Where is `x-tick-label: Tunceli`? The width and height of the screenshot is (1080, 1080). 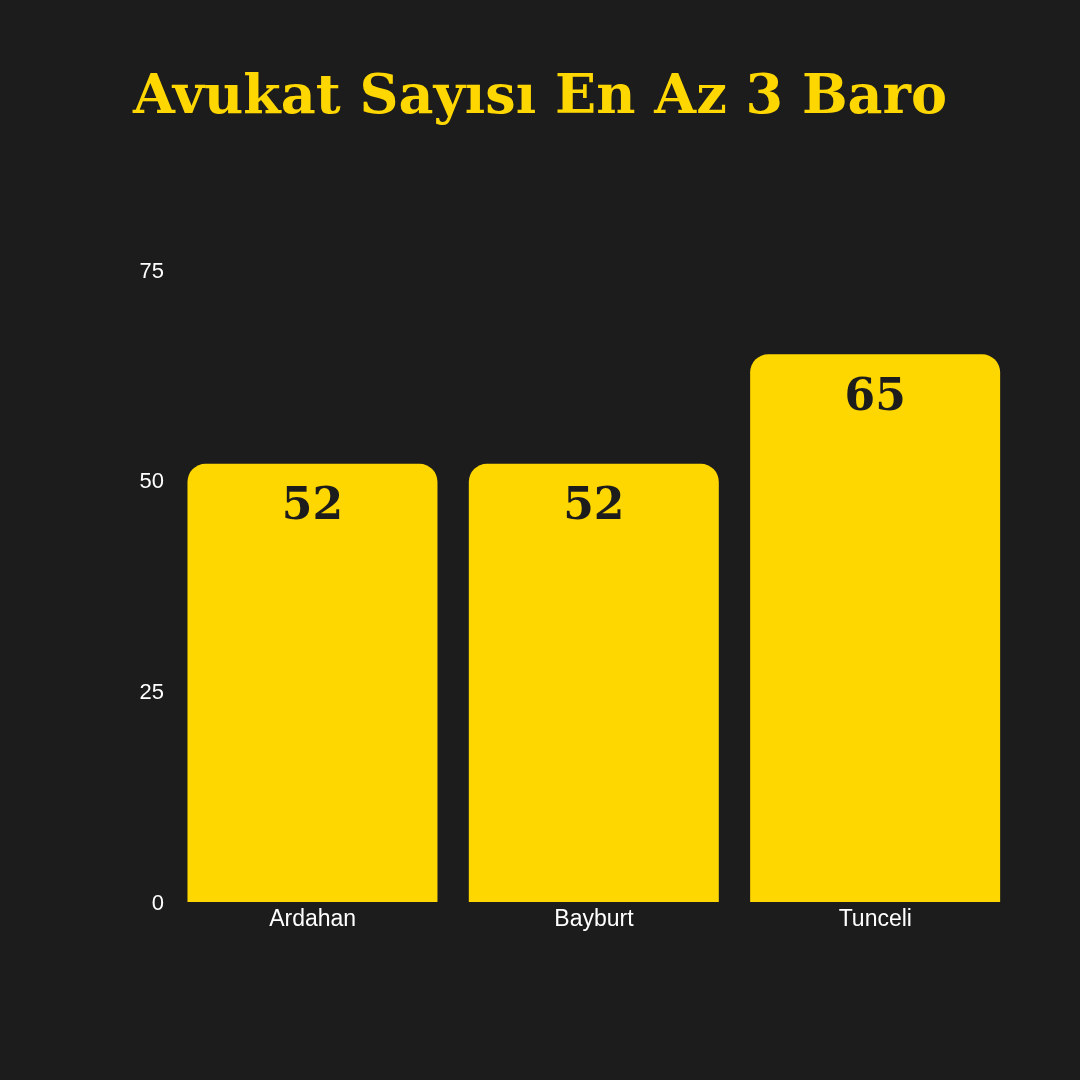 x-tick-label: Tunceli is located at coordinates (875, 918).